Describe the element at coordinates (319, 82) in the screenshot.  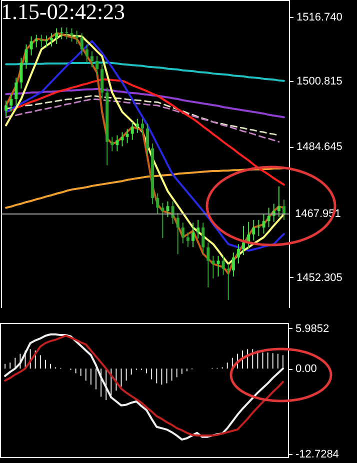
I see `y-tick-label: 1500.815` at that location.